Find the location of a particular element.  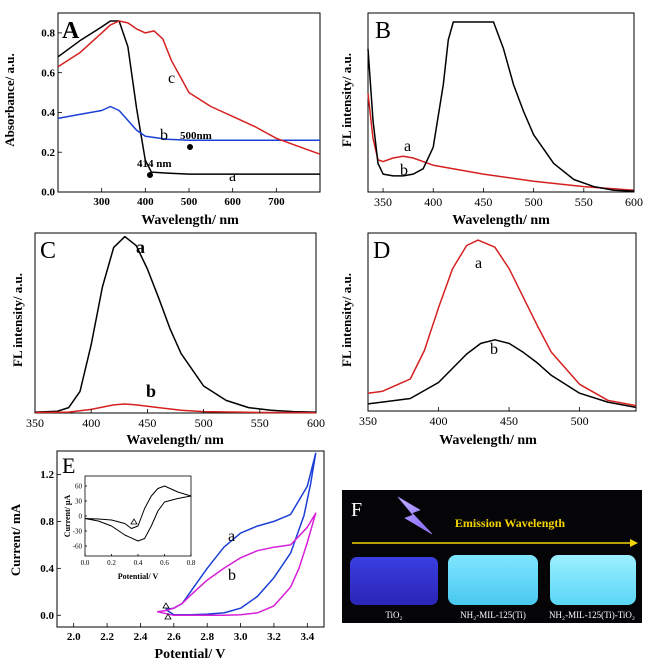

panel-a-series-b-label: b is located at coordinates (164, 135).